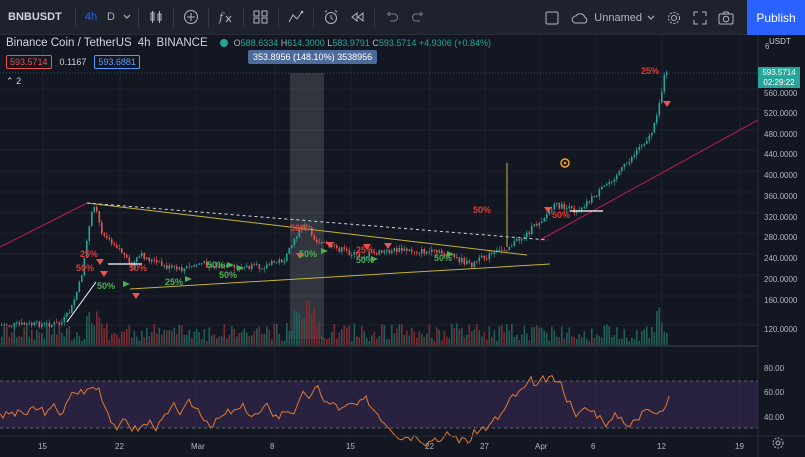 Image resolution: width=805 pixels, height=457 pixels. Describe the element at coordinates (392, 17) in the screenshot. I see `undo-icon` at that location.